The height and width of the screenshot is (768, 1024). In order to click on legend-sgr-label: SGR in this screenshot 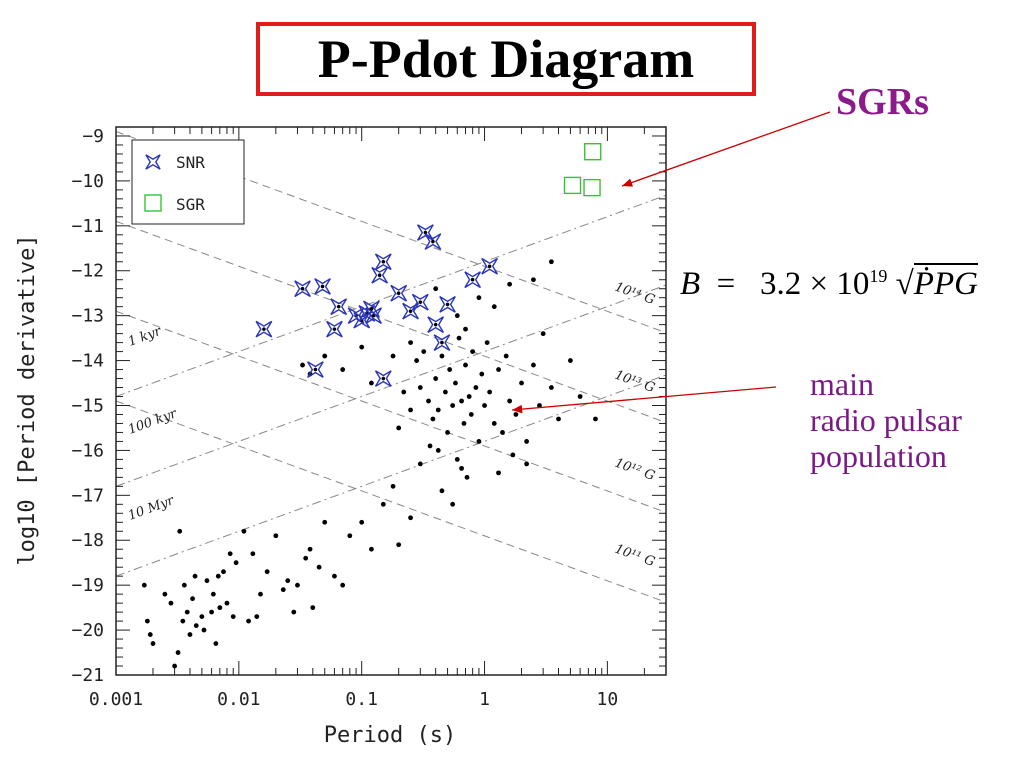, I will do `click(190, 204)`.